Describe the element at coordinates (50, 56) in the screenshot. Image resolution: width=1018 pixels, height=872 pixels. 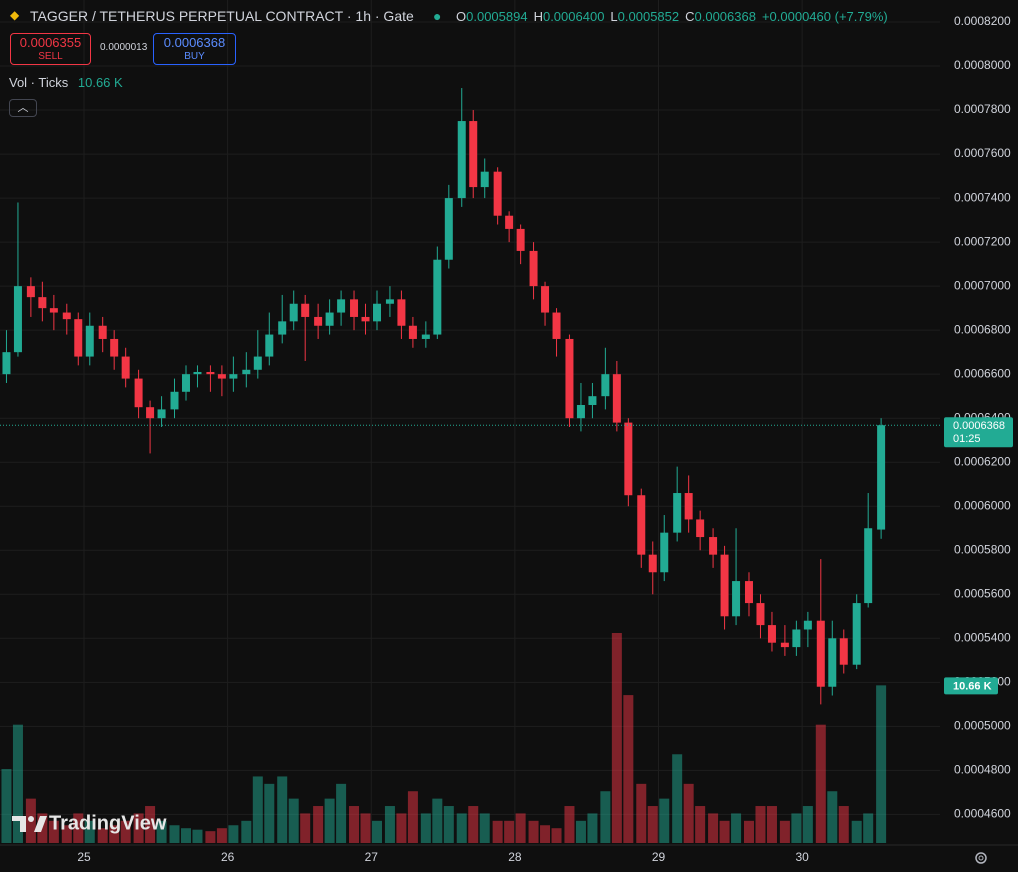
I see `sell-label: SELL` at that location.